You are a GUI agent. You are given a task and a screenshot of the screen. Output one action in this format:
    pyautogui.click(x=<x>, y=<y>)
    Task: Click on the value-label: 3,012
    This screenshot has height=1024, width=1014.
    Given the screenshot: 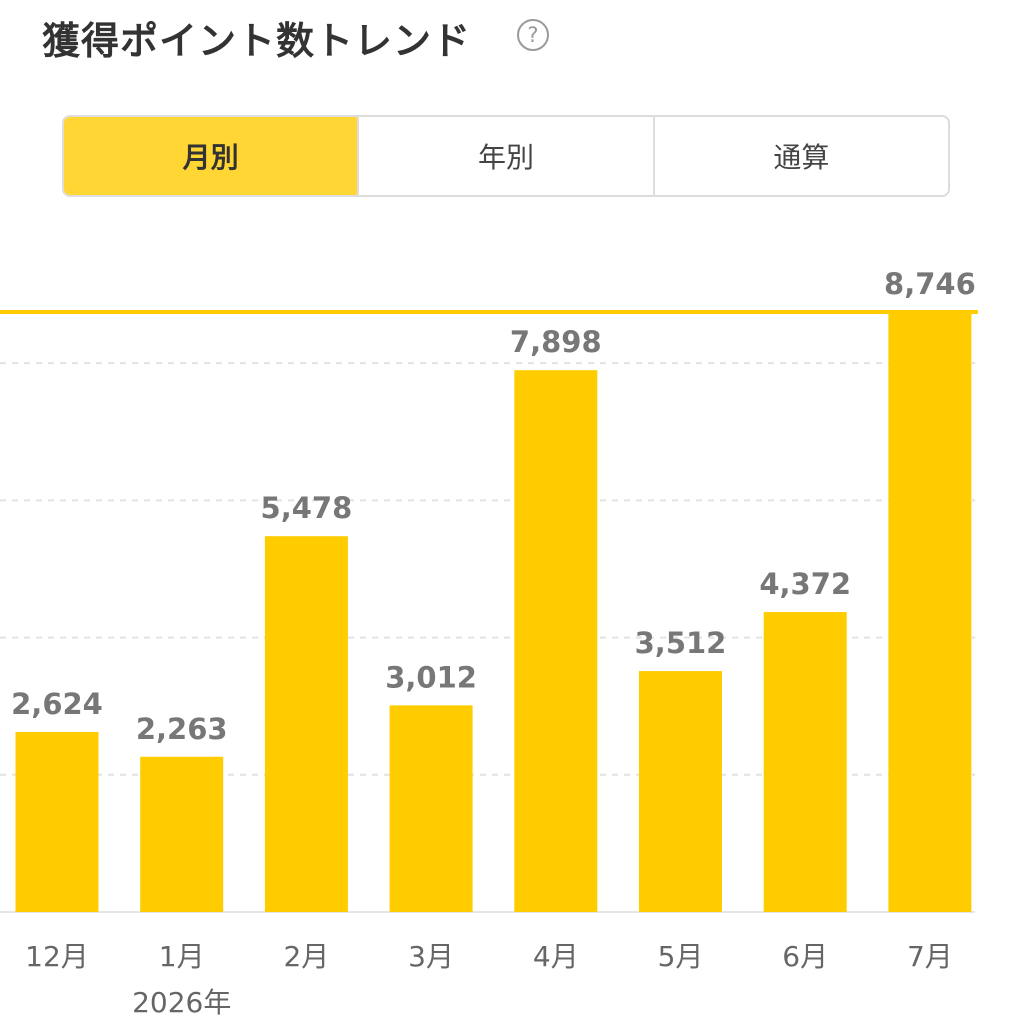 What is the action you would take?
    pyautogui.click(x=431, y=677)
    